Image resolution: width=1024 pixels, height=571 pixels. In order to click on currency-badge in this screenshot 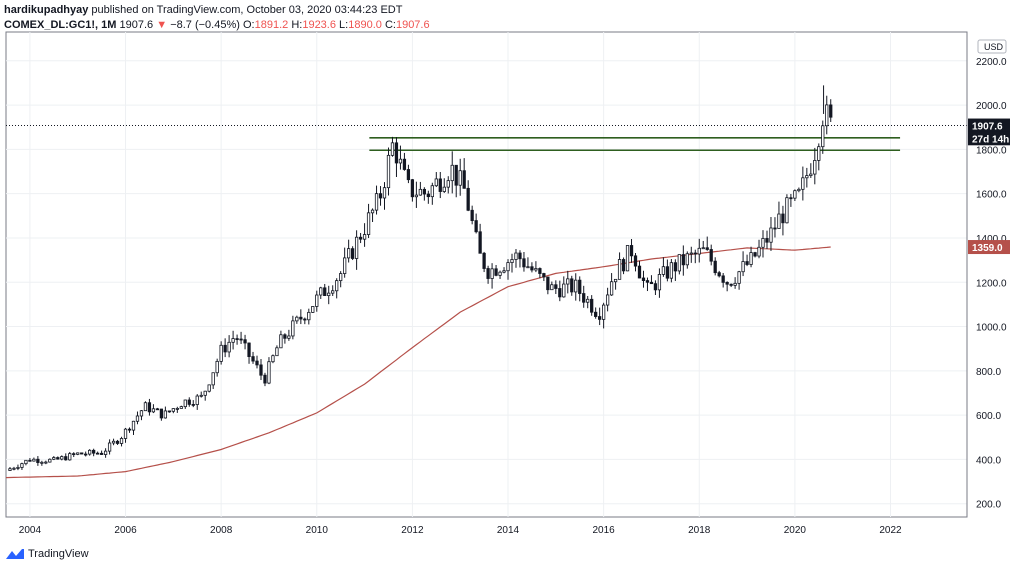, I will do `click(992, 46)`.